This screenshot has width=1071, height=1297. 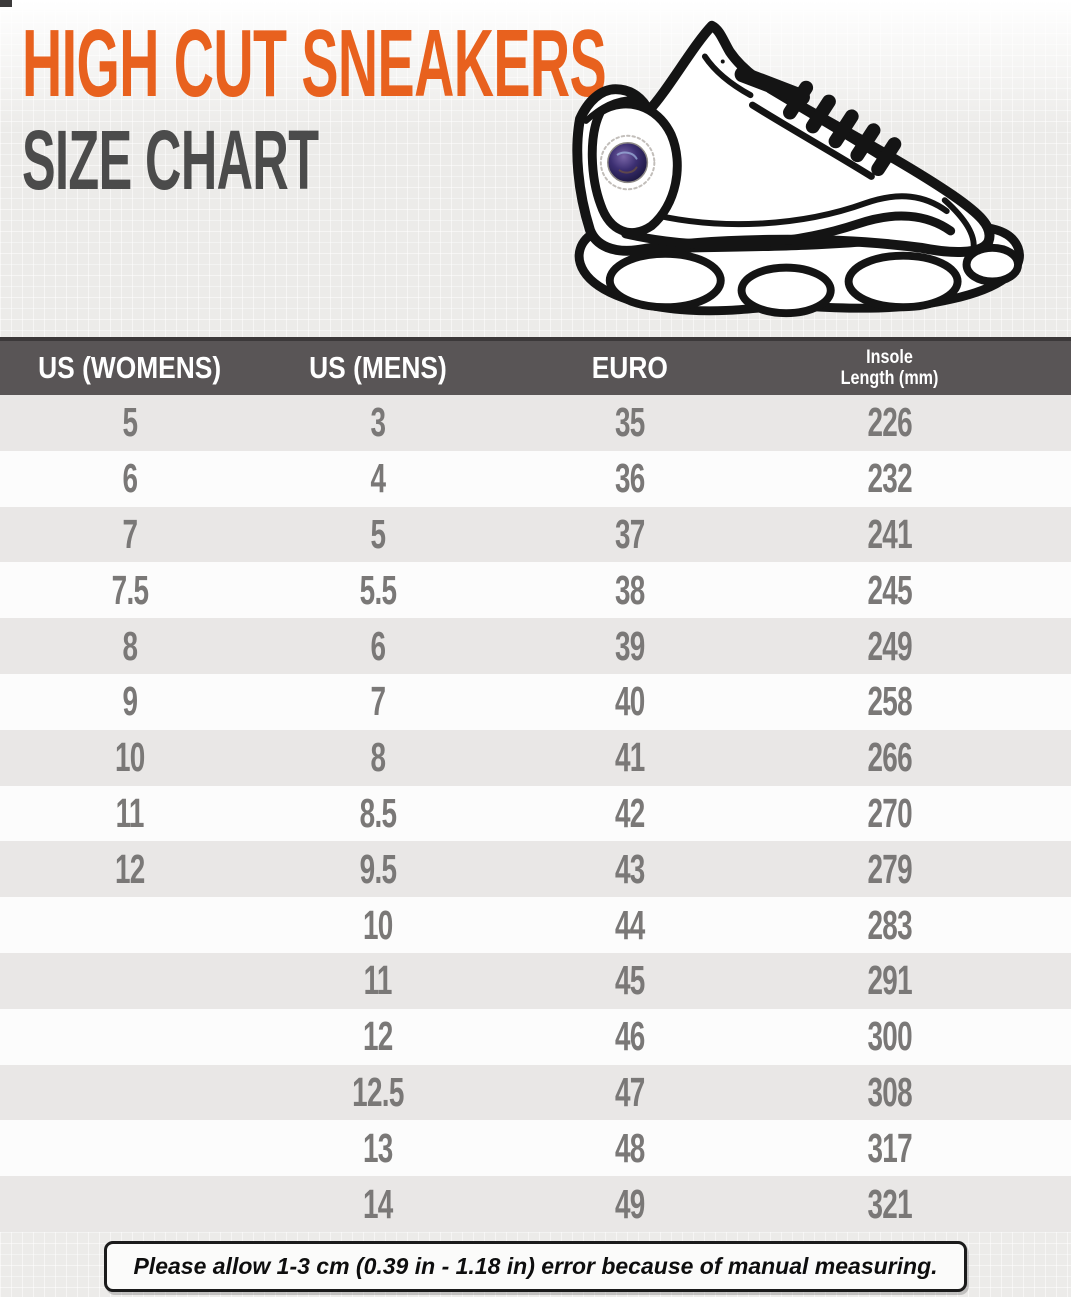 What do you see at coordinates (889, 701) in the screenshot?
I see `cell-insole-length: 258` at bounding box center [889, 701].